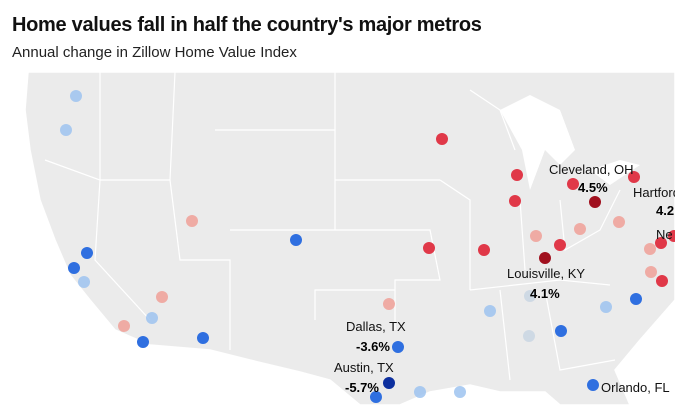 The image size is (675, 405). I want to click on label-austin: Austin, TX, so click(364, 367).